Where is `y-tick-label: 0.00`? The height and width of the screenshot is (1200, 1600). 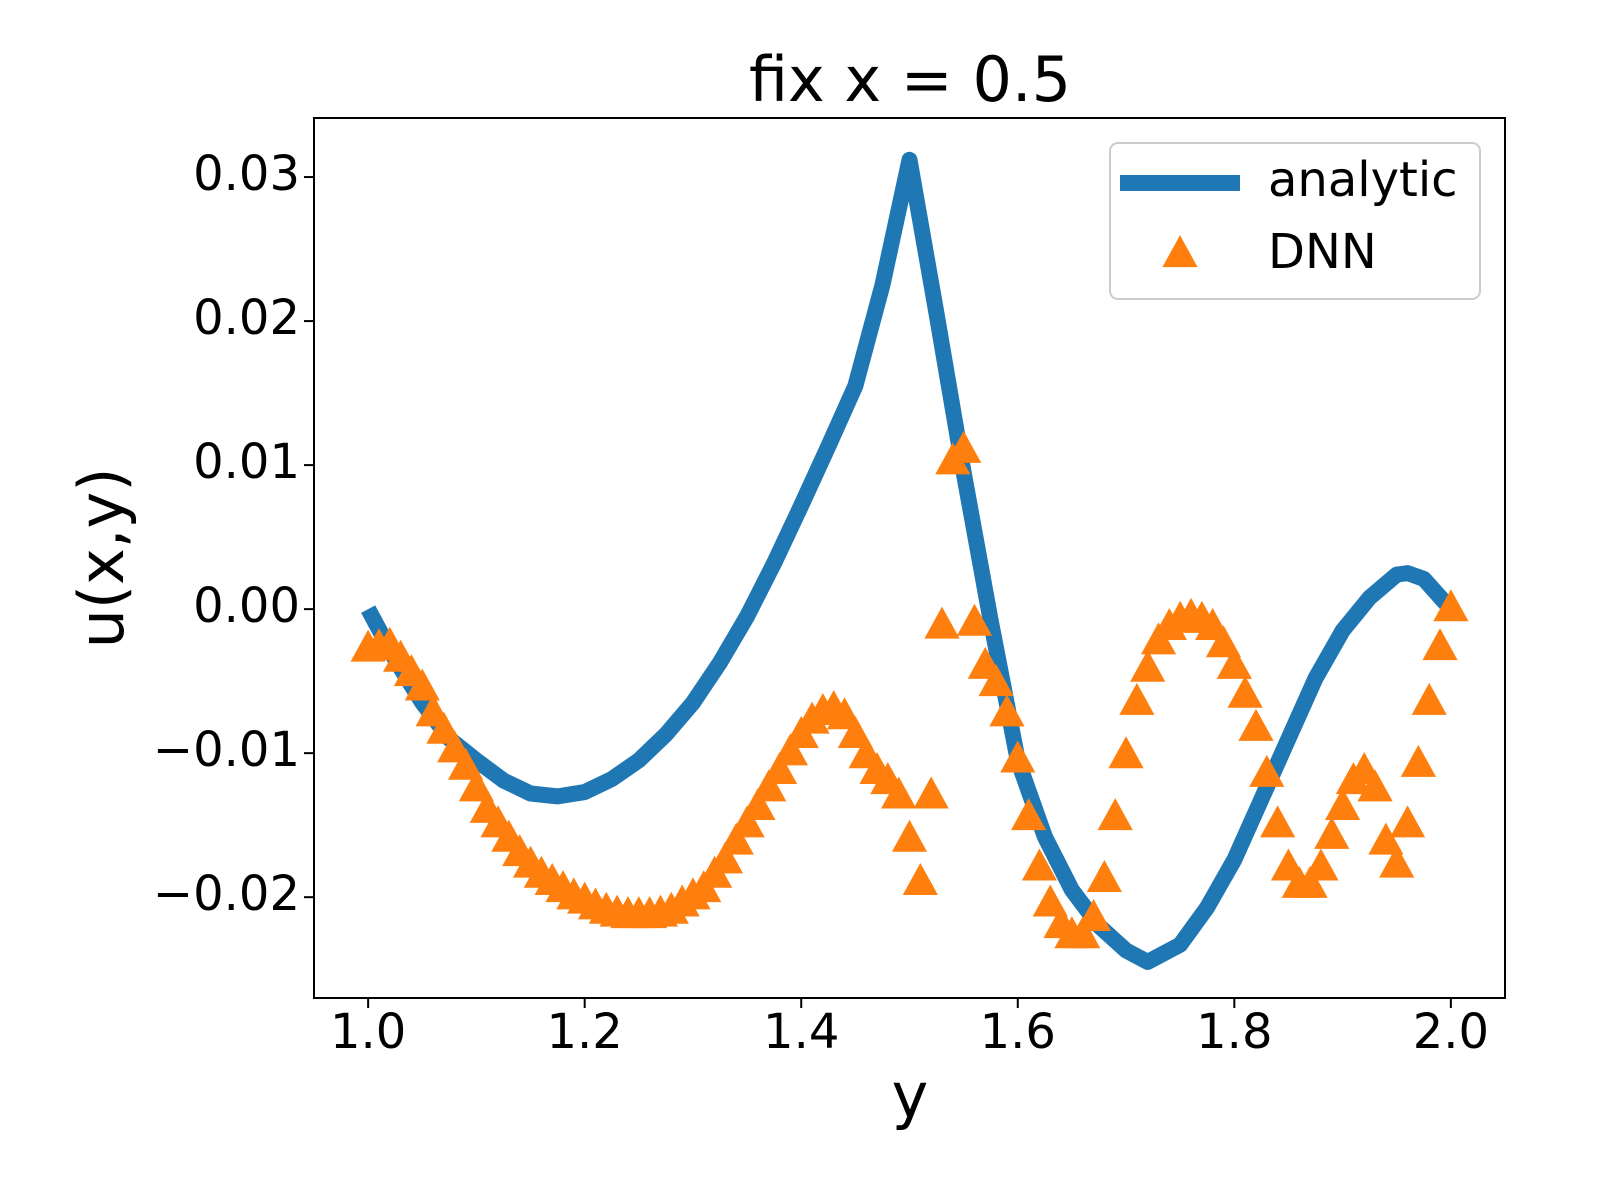
y-tick-label: 0.00 is located at coordinates (246, 606).